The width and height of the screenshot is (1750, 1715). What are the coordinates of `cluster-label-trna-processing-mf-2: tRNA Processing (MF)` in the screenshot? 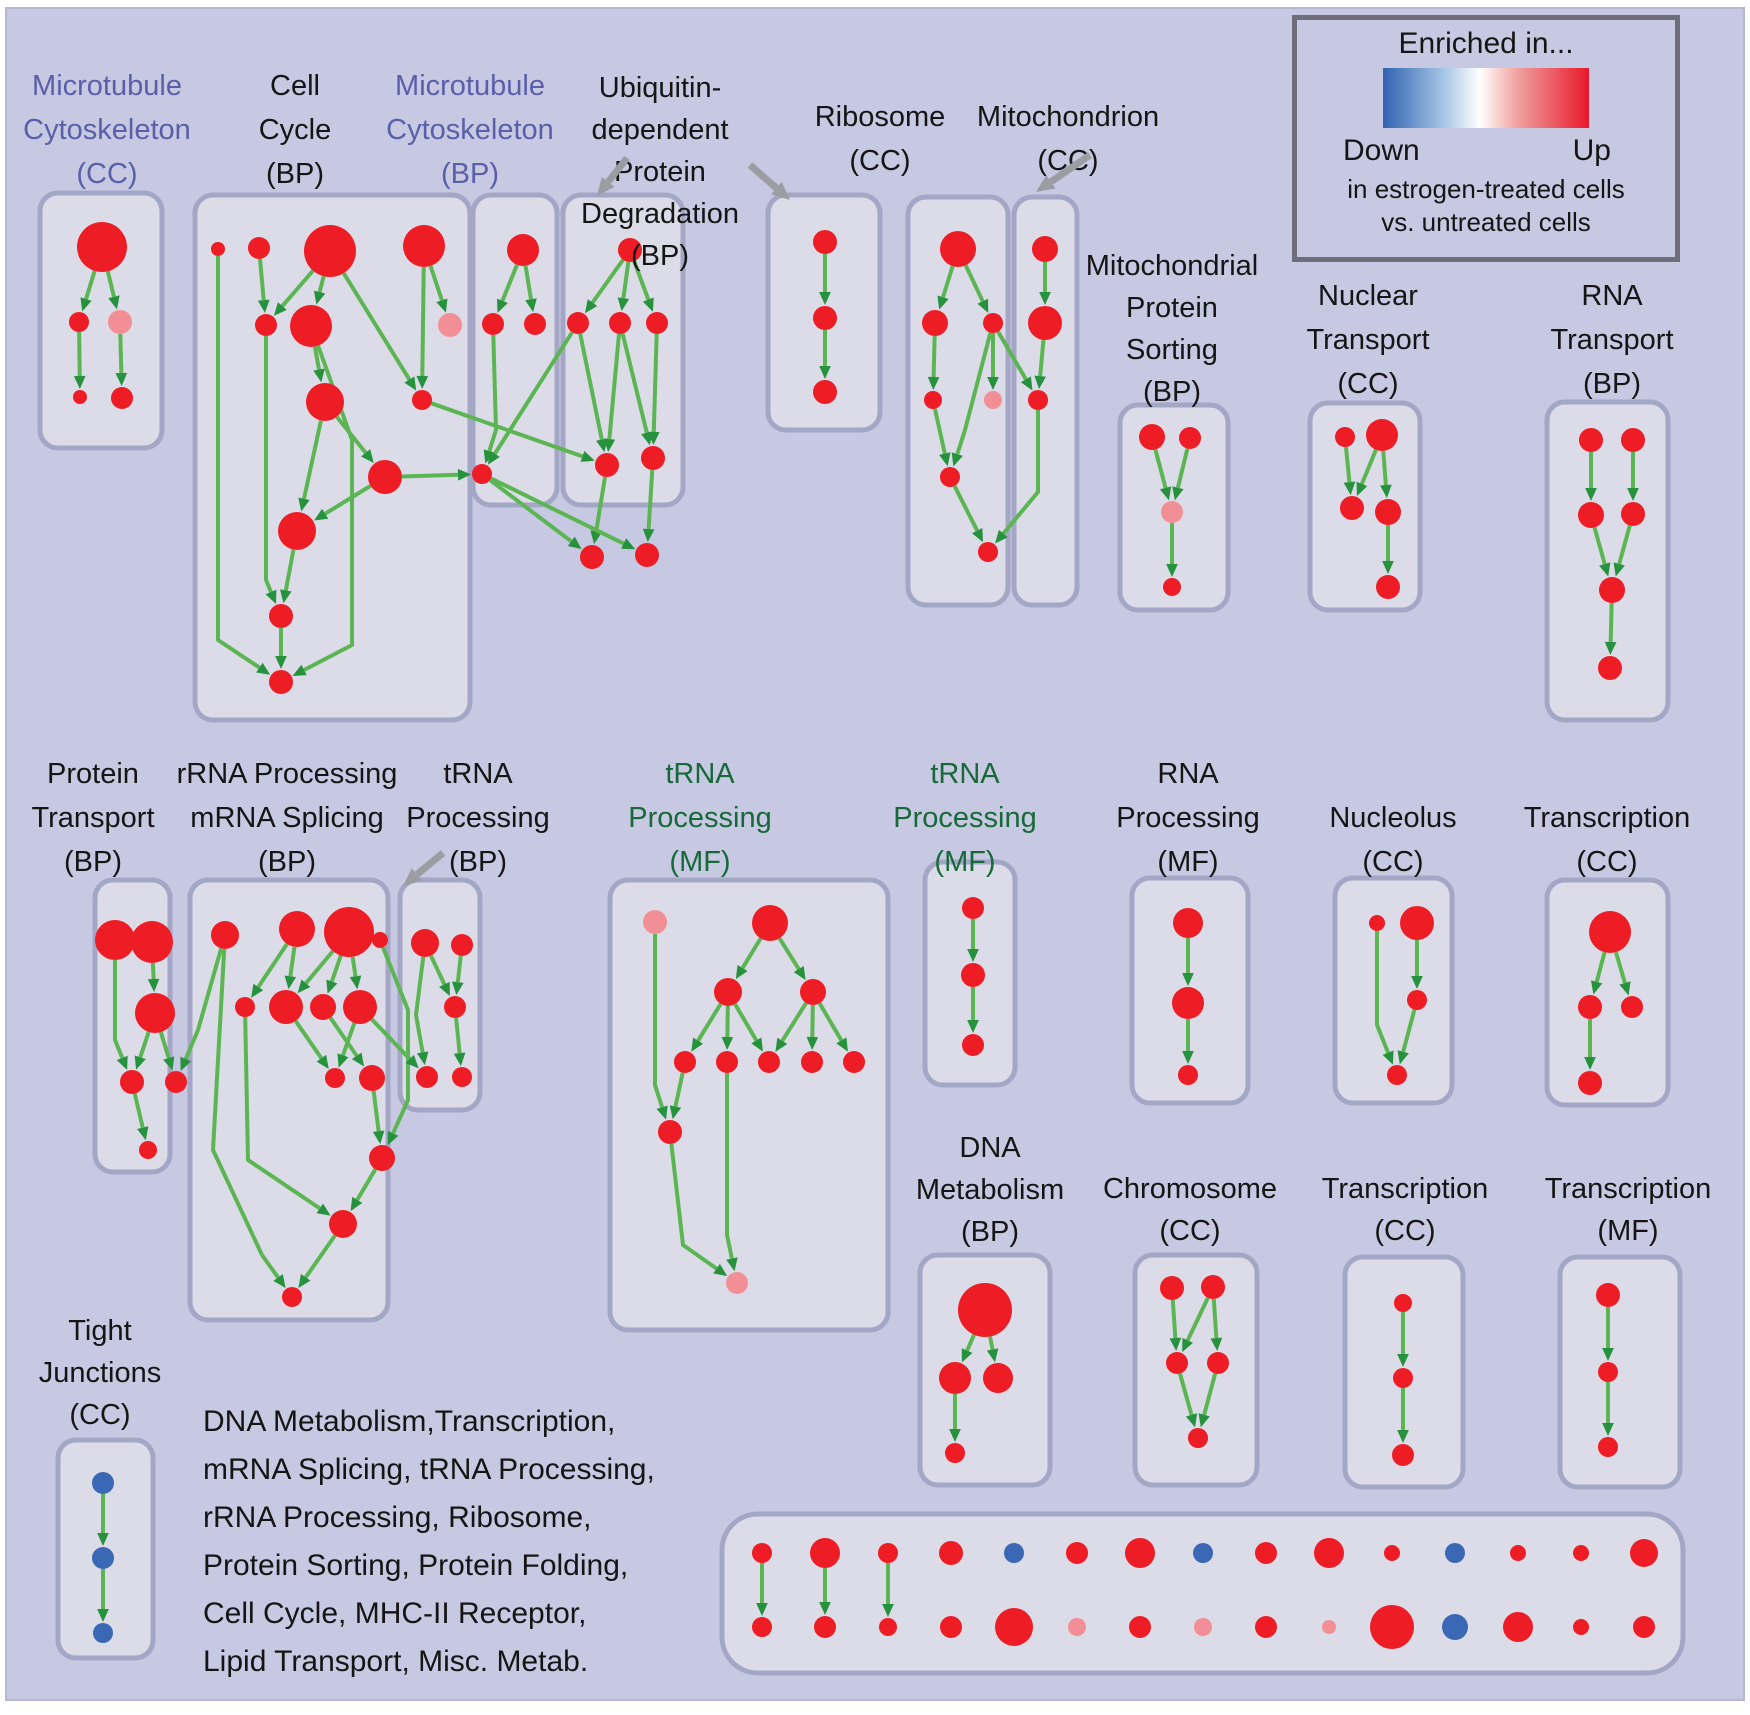 It's located at (964, 818).